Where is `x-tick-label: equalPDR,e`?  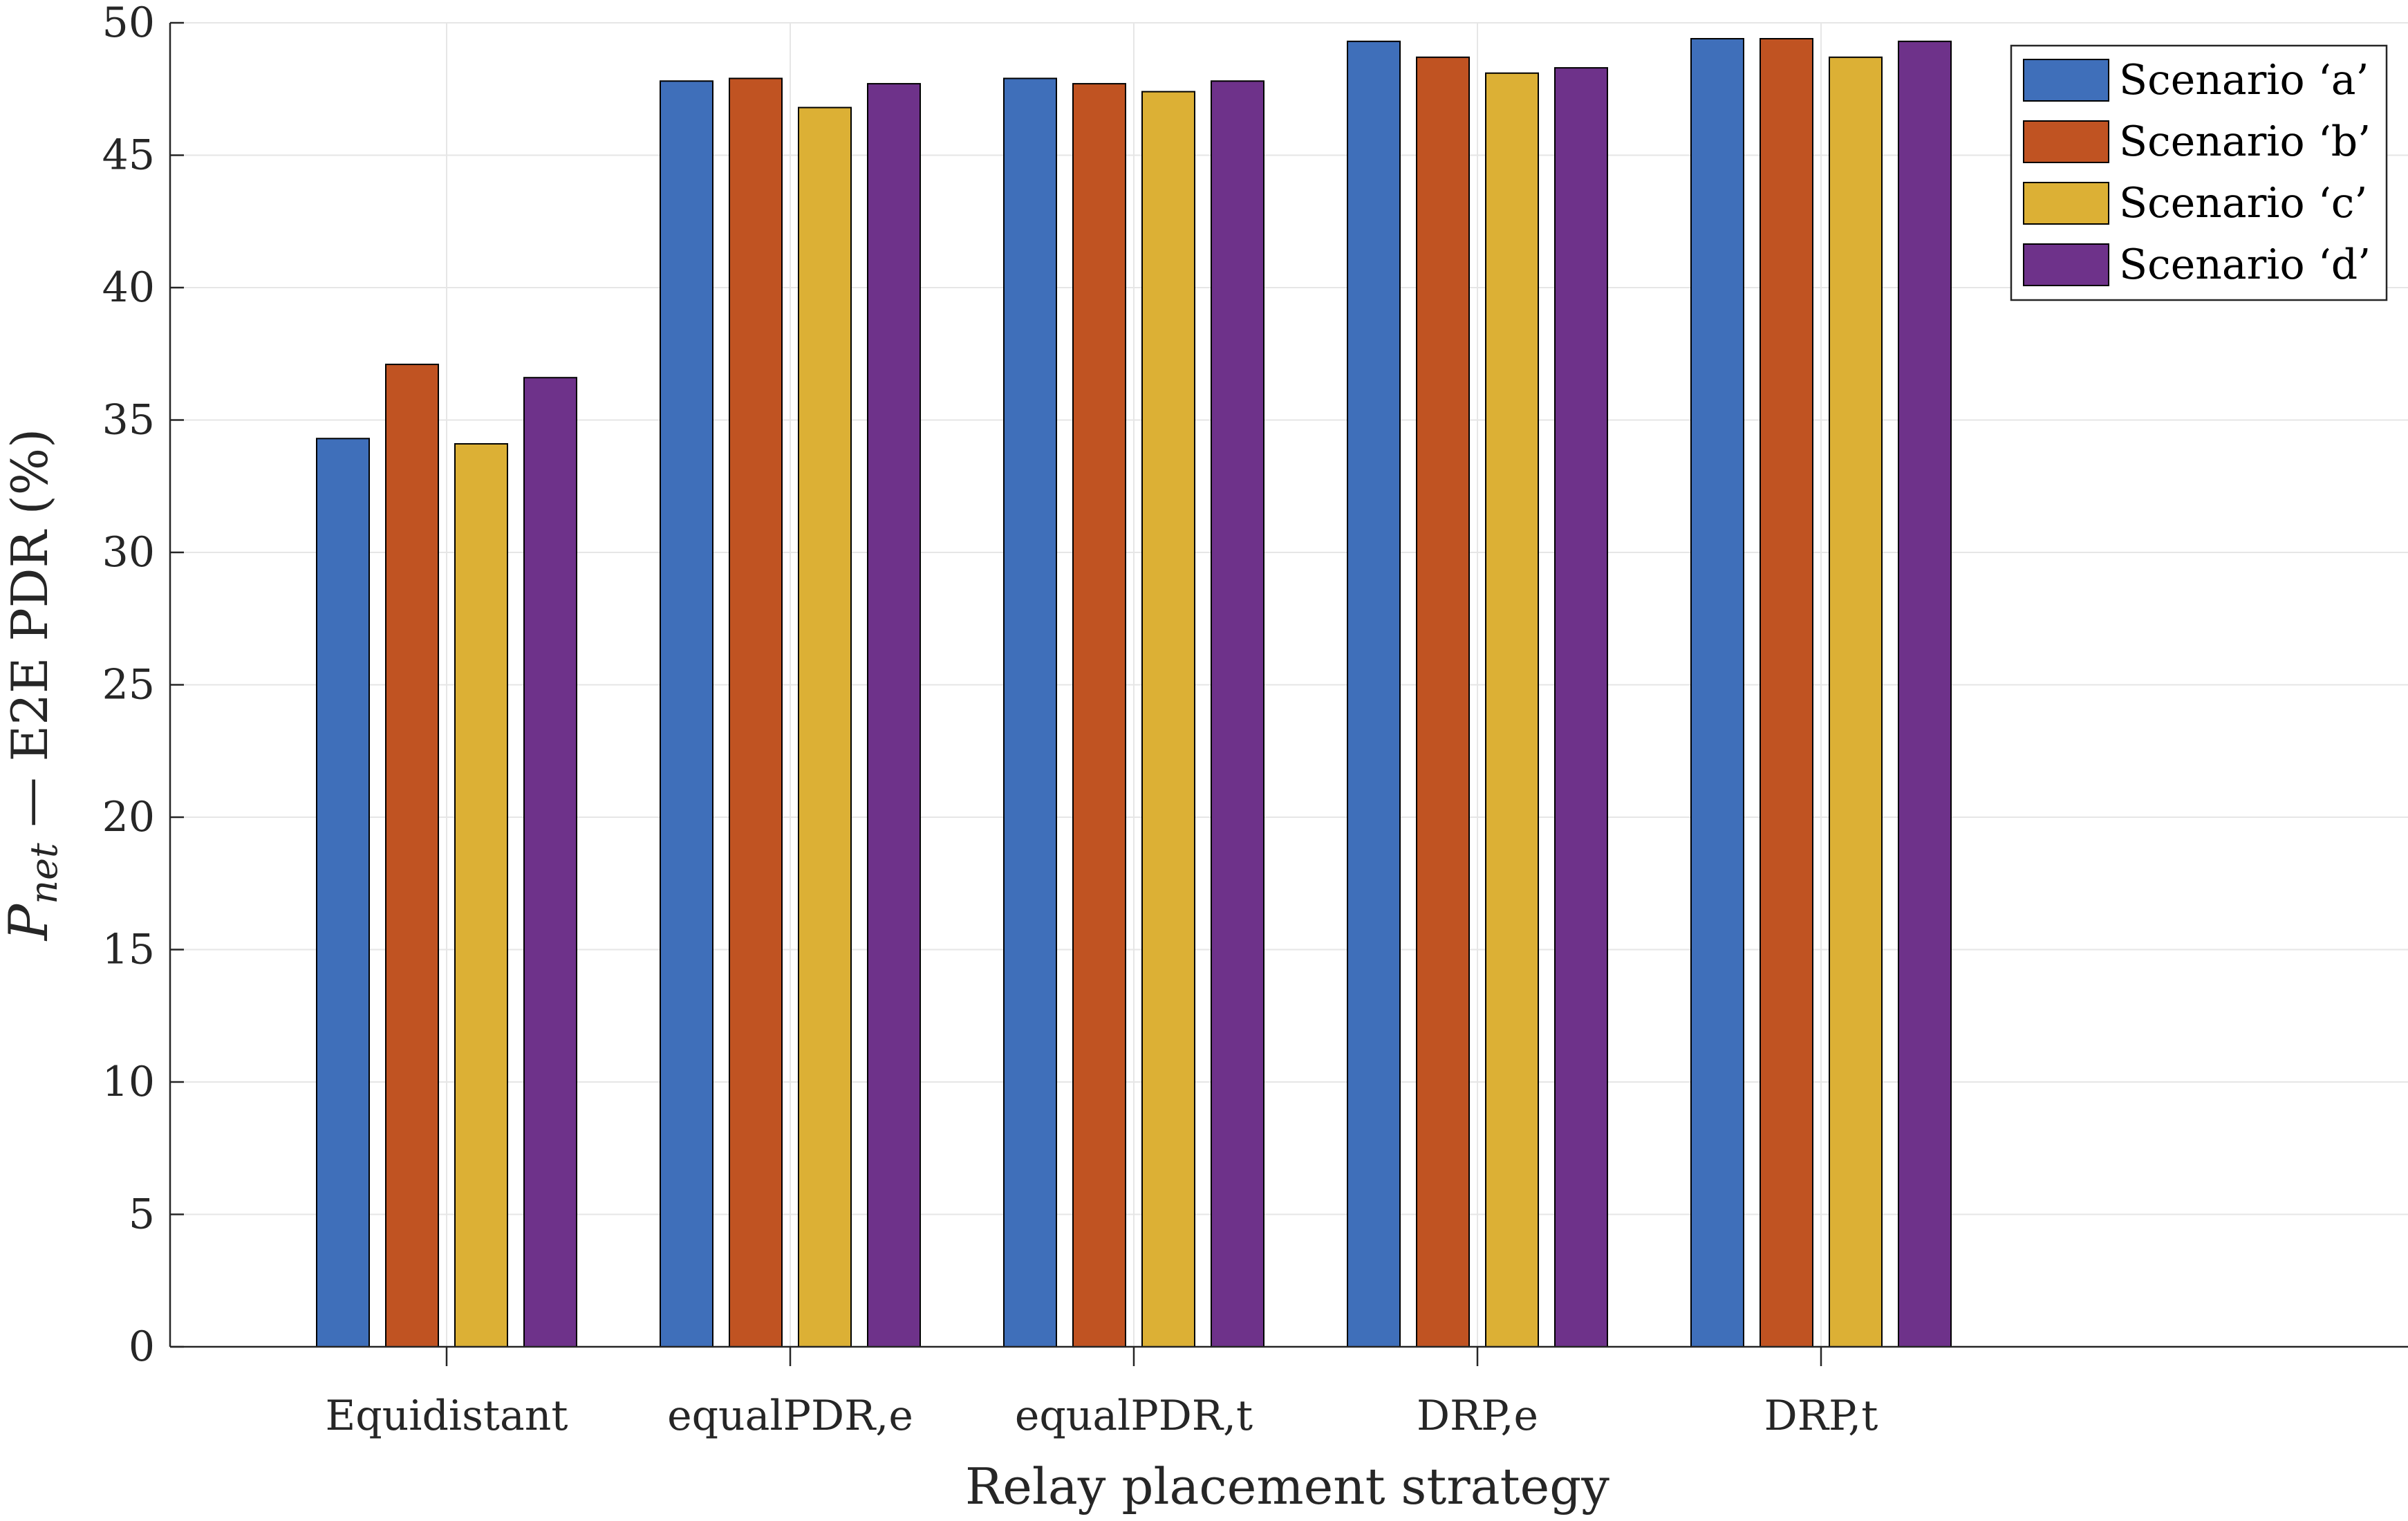
x-tick-label: equalPDR,e is located at coordinates (790, 1416).